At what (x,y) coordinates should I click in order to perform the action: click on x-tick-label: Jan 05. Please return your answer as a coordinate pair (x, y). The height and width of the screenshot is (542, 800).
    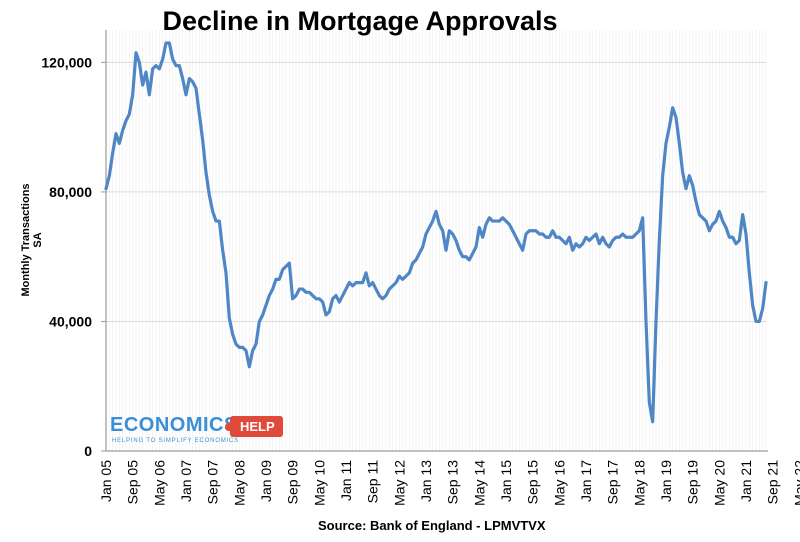
    Looking at the image, I should click on (106, 481).